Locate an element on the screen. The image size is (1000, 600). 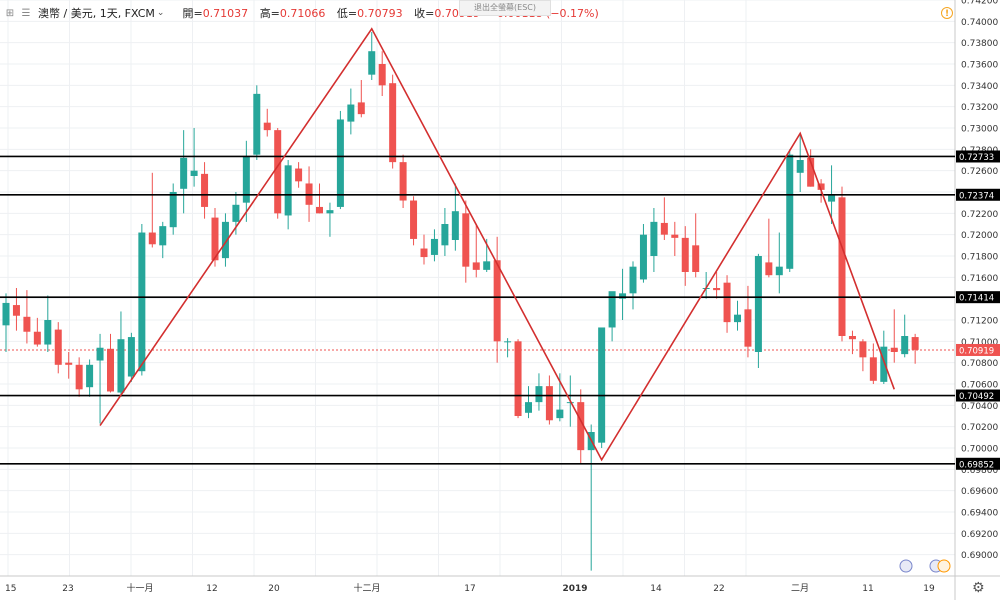
y-tick-label: 0.72000 is located at coordinates (979, 236).